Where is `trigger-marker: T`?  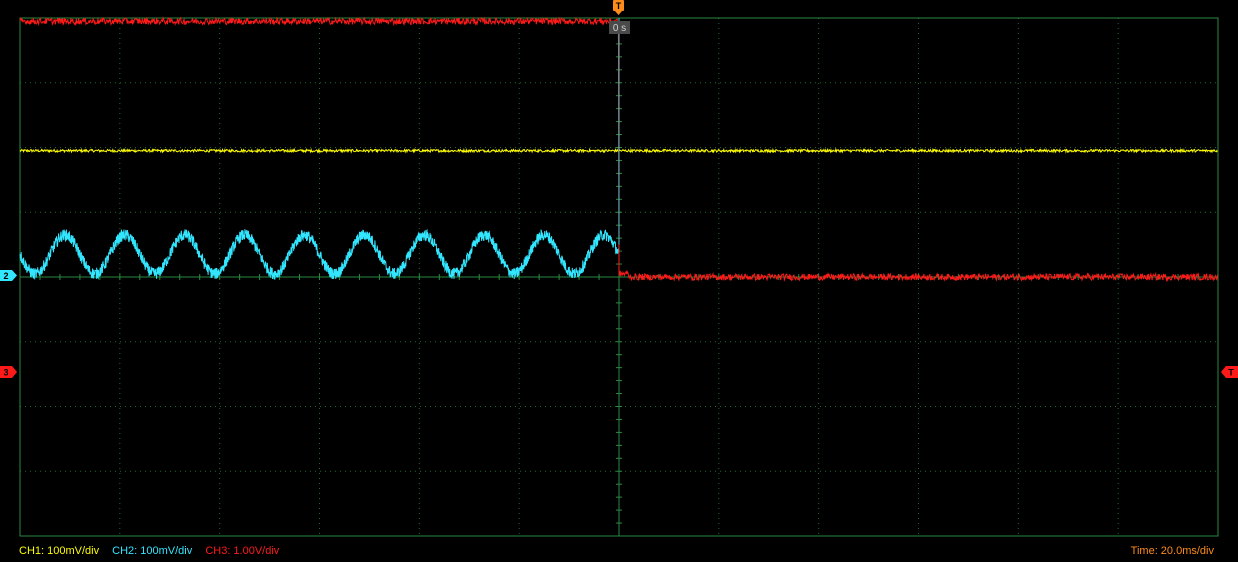 trigger-marker: T is located at coordinates (618, 7).